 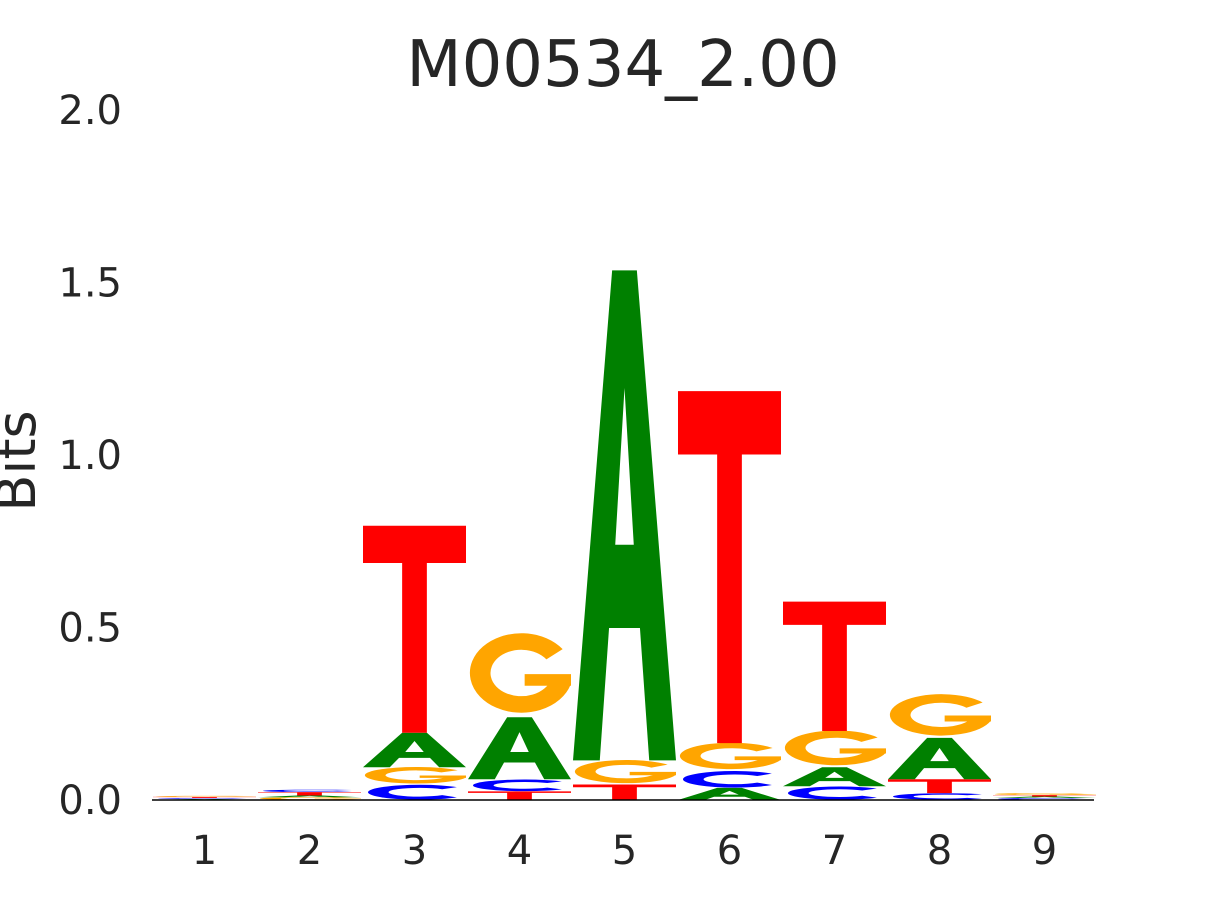 I want to click on x-tick-label: 1, so click(x=204, y=851).